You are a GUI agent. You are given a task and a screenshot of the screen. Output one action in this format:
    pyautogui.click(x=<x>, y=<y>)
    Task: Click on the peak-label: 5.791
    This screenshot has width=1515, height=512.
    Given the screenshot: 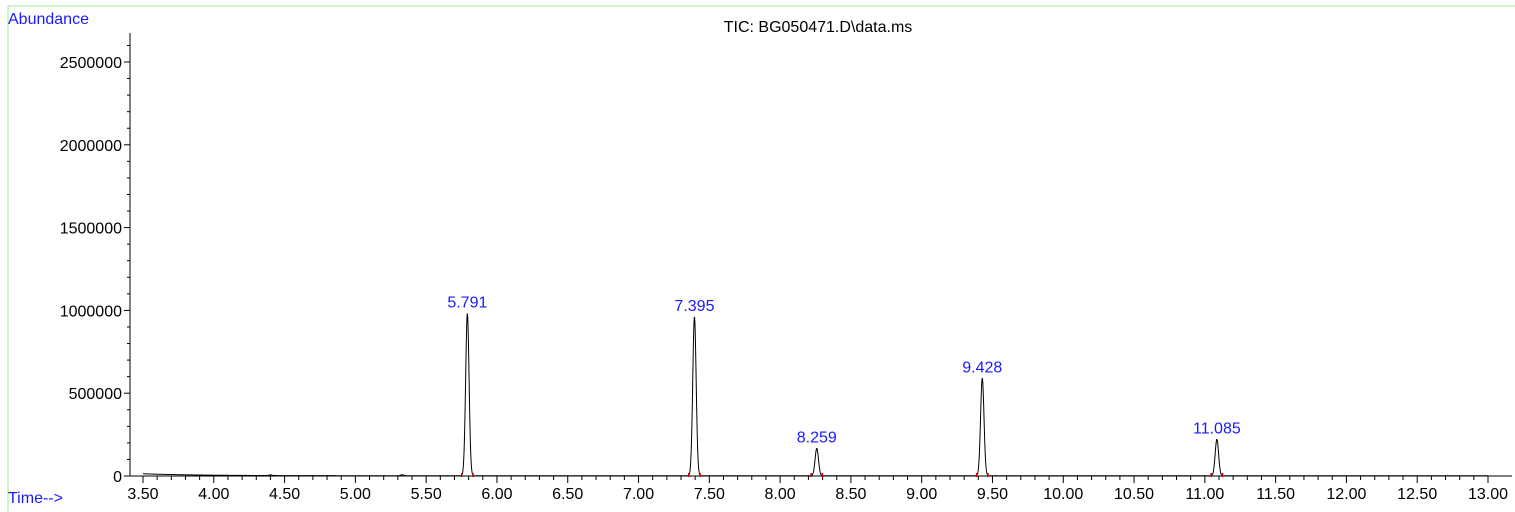 What is the action you would take?
    pyautogui.click(x=467, y=303)
    